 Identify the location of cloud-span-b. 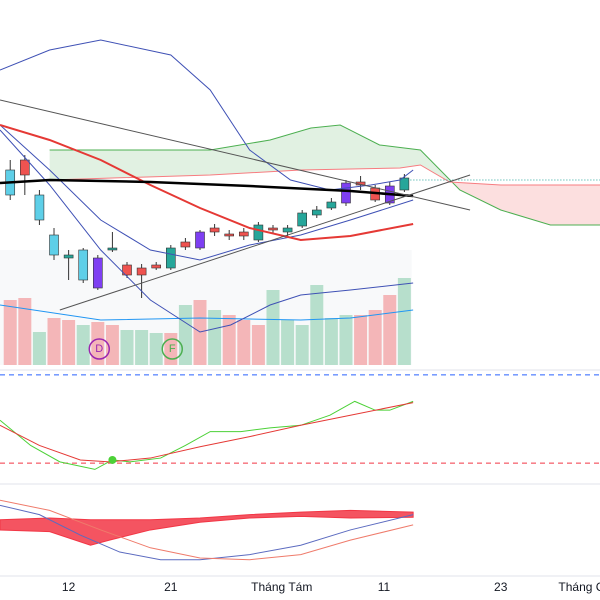
(324, 175).